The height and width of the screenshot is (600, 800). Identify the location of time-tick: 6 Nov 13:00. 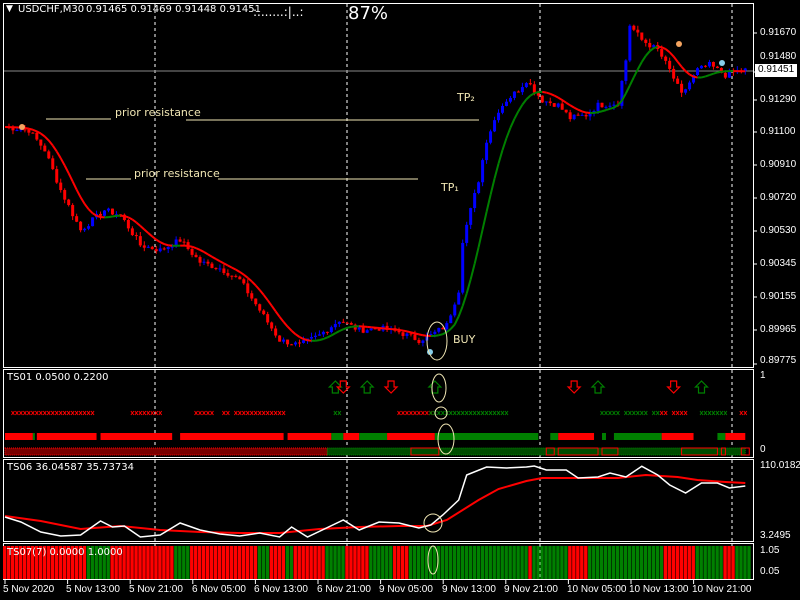
(281, 589).